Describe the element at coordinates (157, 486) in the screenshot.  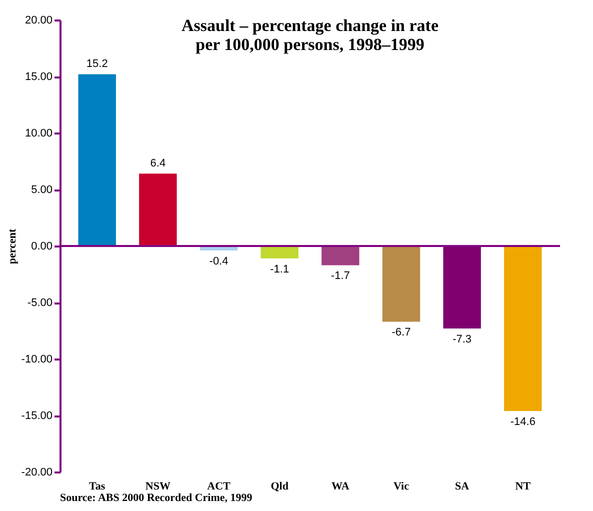
I see `x-tick-label: NSW` at that location.